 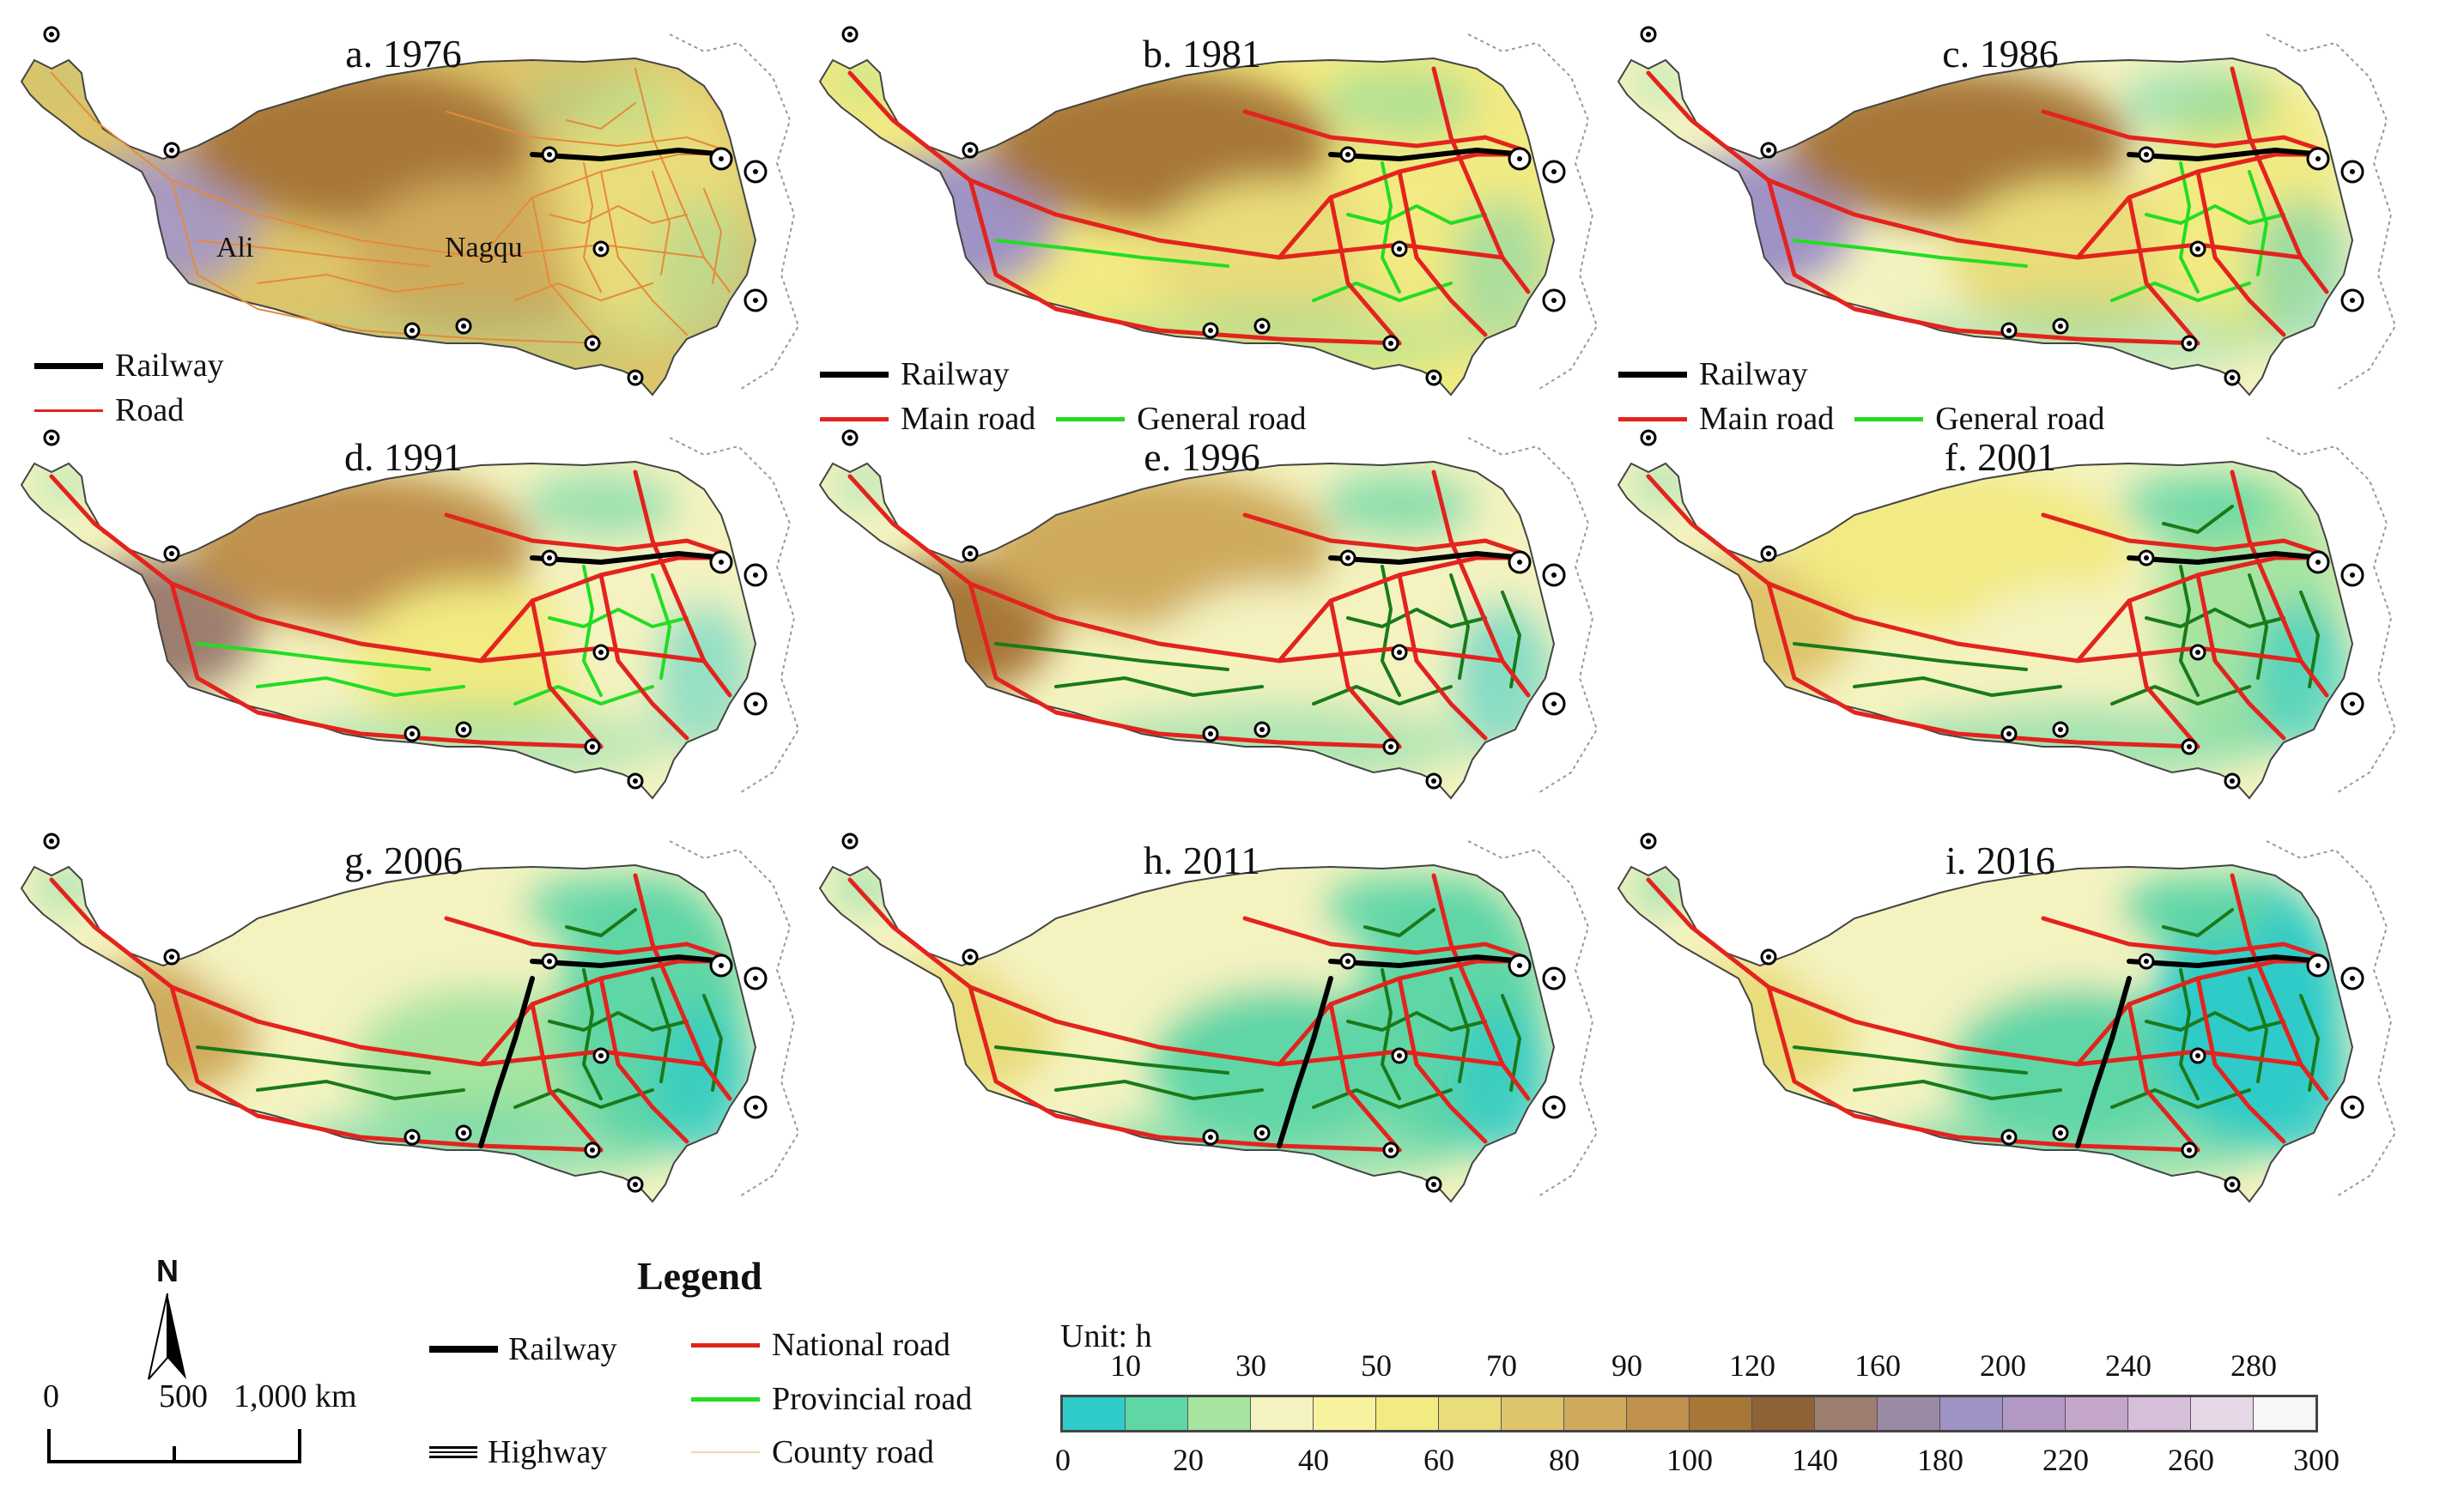 What do you see at coordinates (484, 247) in the screenshot?
I see `city-label-nagqu: Nagqu` at bounding box center [484, 247].